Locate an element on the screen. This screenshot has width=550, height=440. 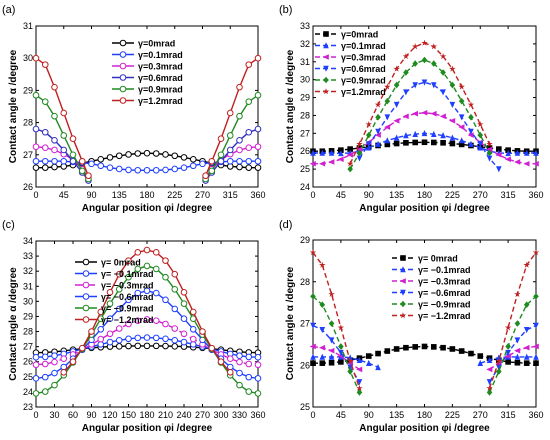
x-tick-label: 180 is located at coordinates (424, 195).